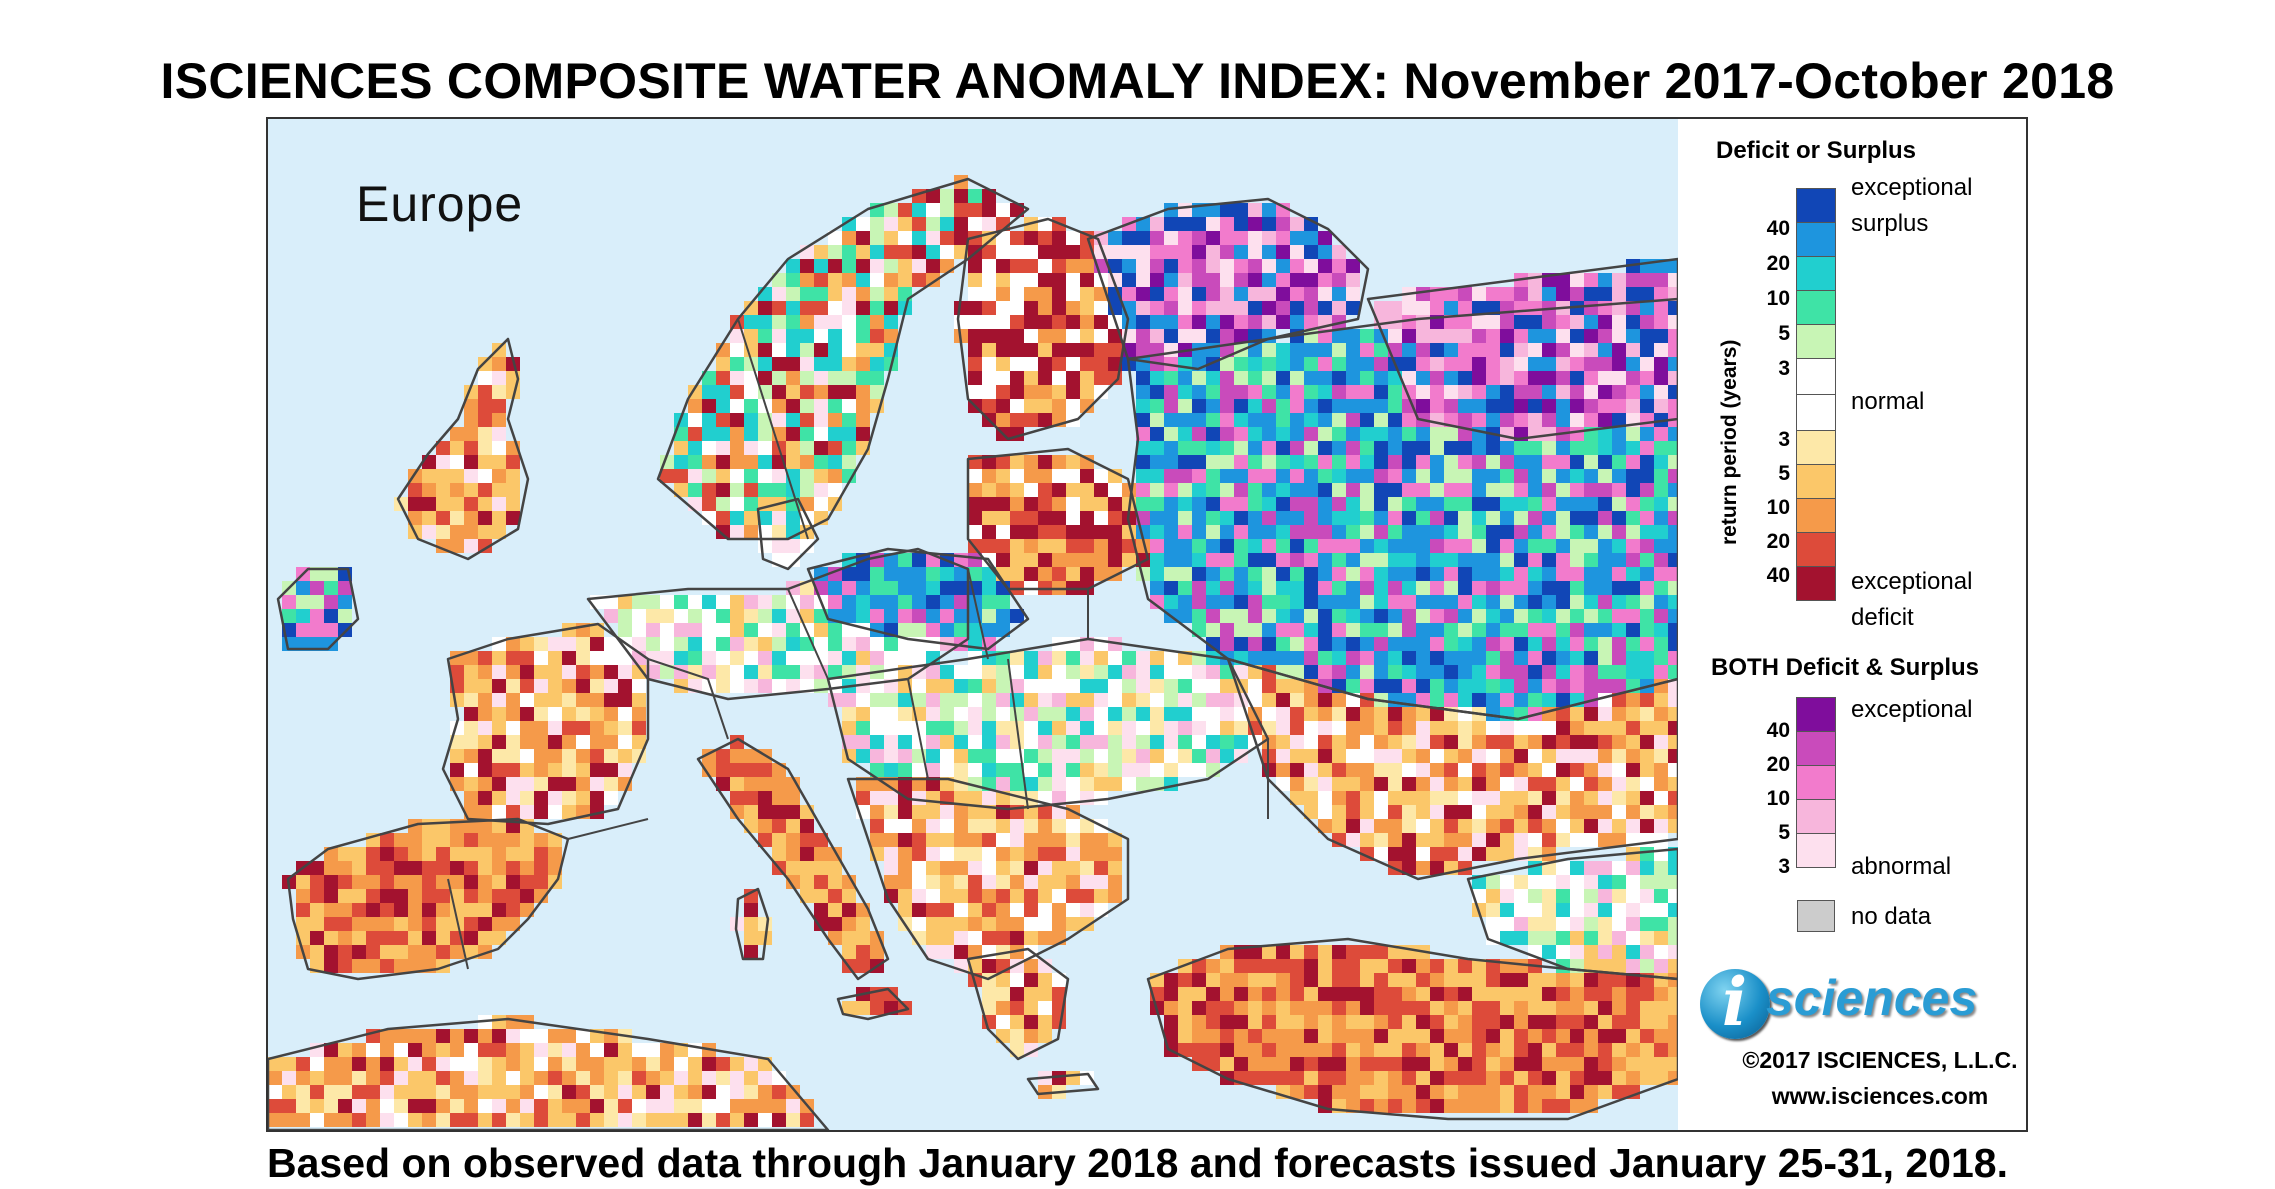  What do you see at coordinates (1784, 333) in the screenshot?
I see `tick-surplus-5: 5` at bounding box center [1784, 333].